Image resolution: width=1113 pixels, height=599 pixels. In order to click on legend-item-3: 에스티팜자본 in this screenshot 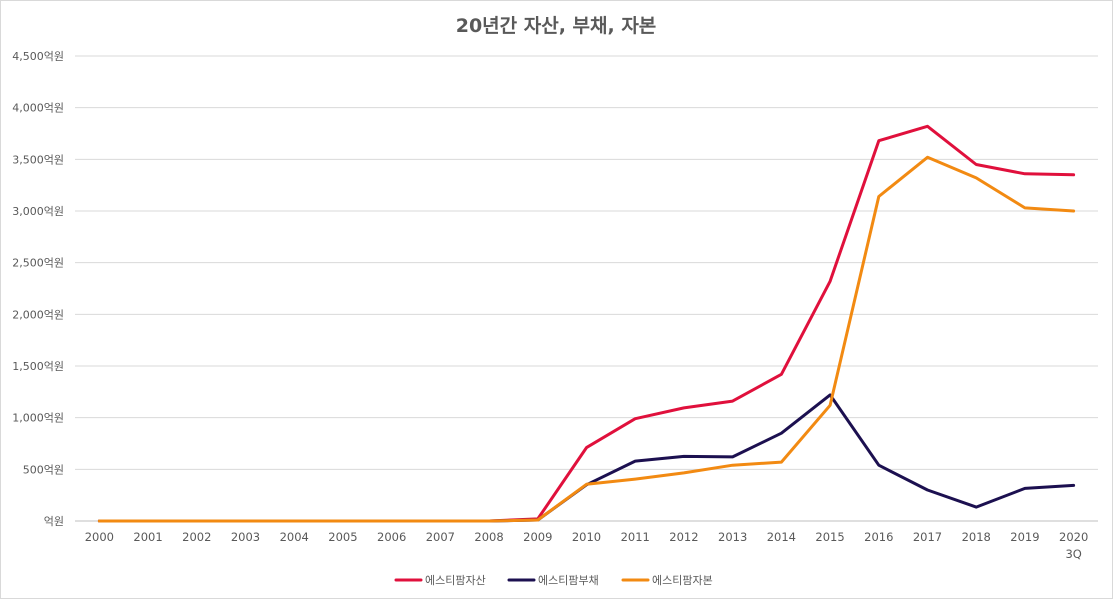, I will do `click(667, 580)`.